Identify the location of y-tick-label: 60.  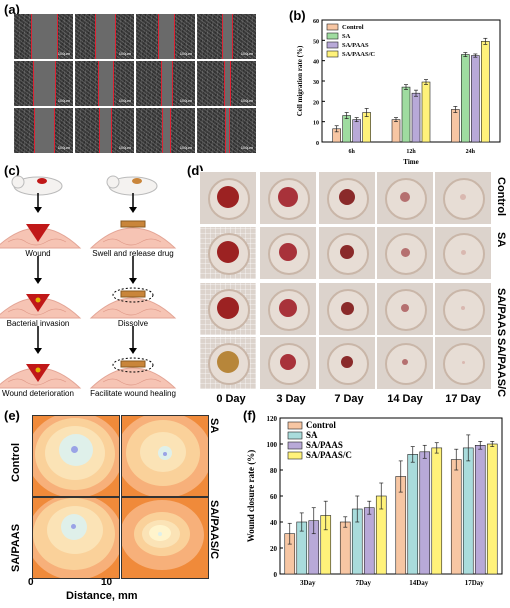
(274, 497).